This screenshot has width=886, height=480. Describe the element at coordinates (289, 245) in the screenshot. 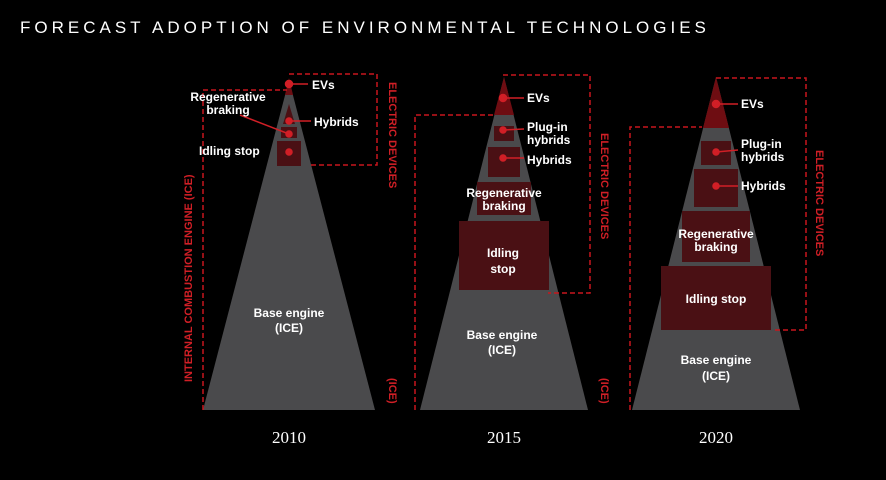

I see `base-engine-slab` at that location.